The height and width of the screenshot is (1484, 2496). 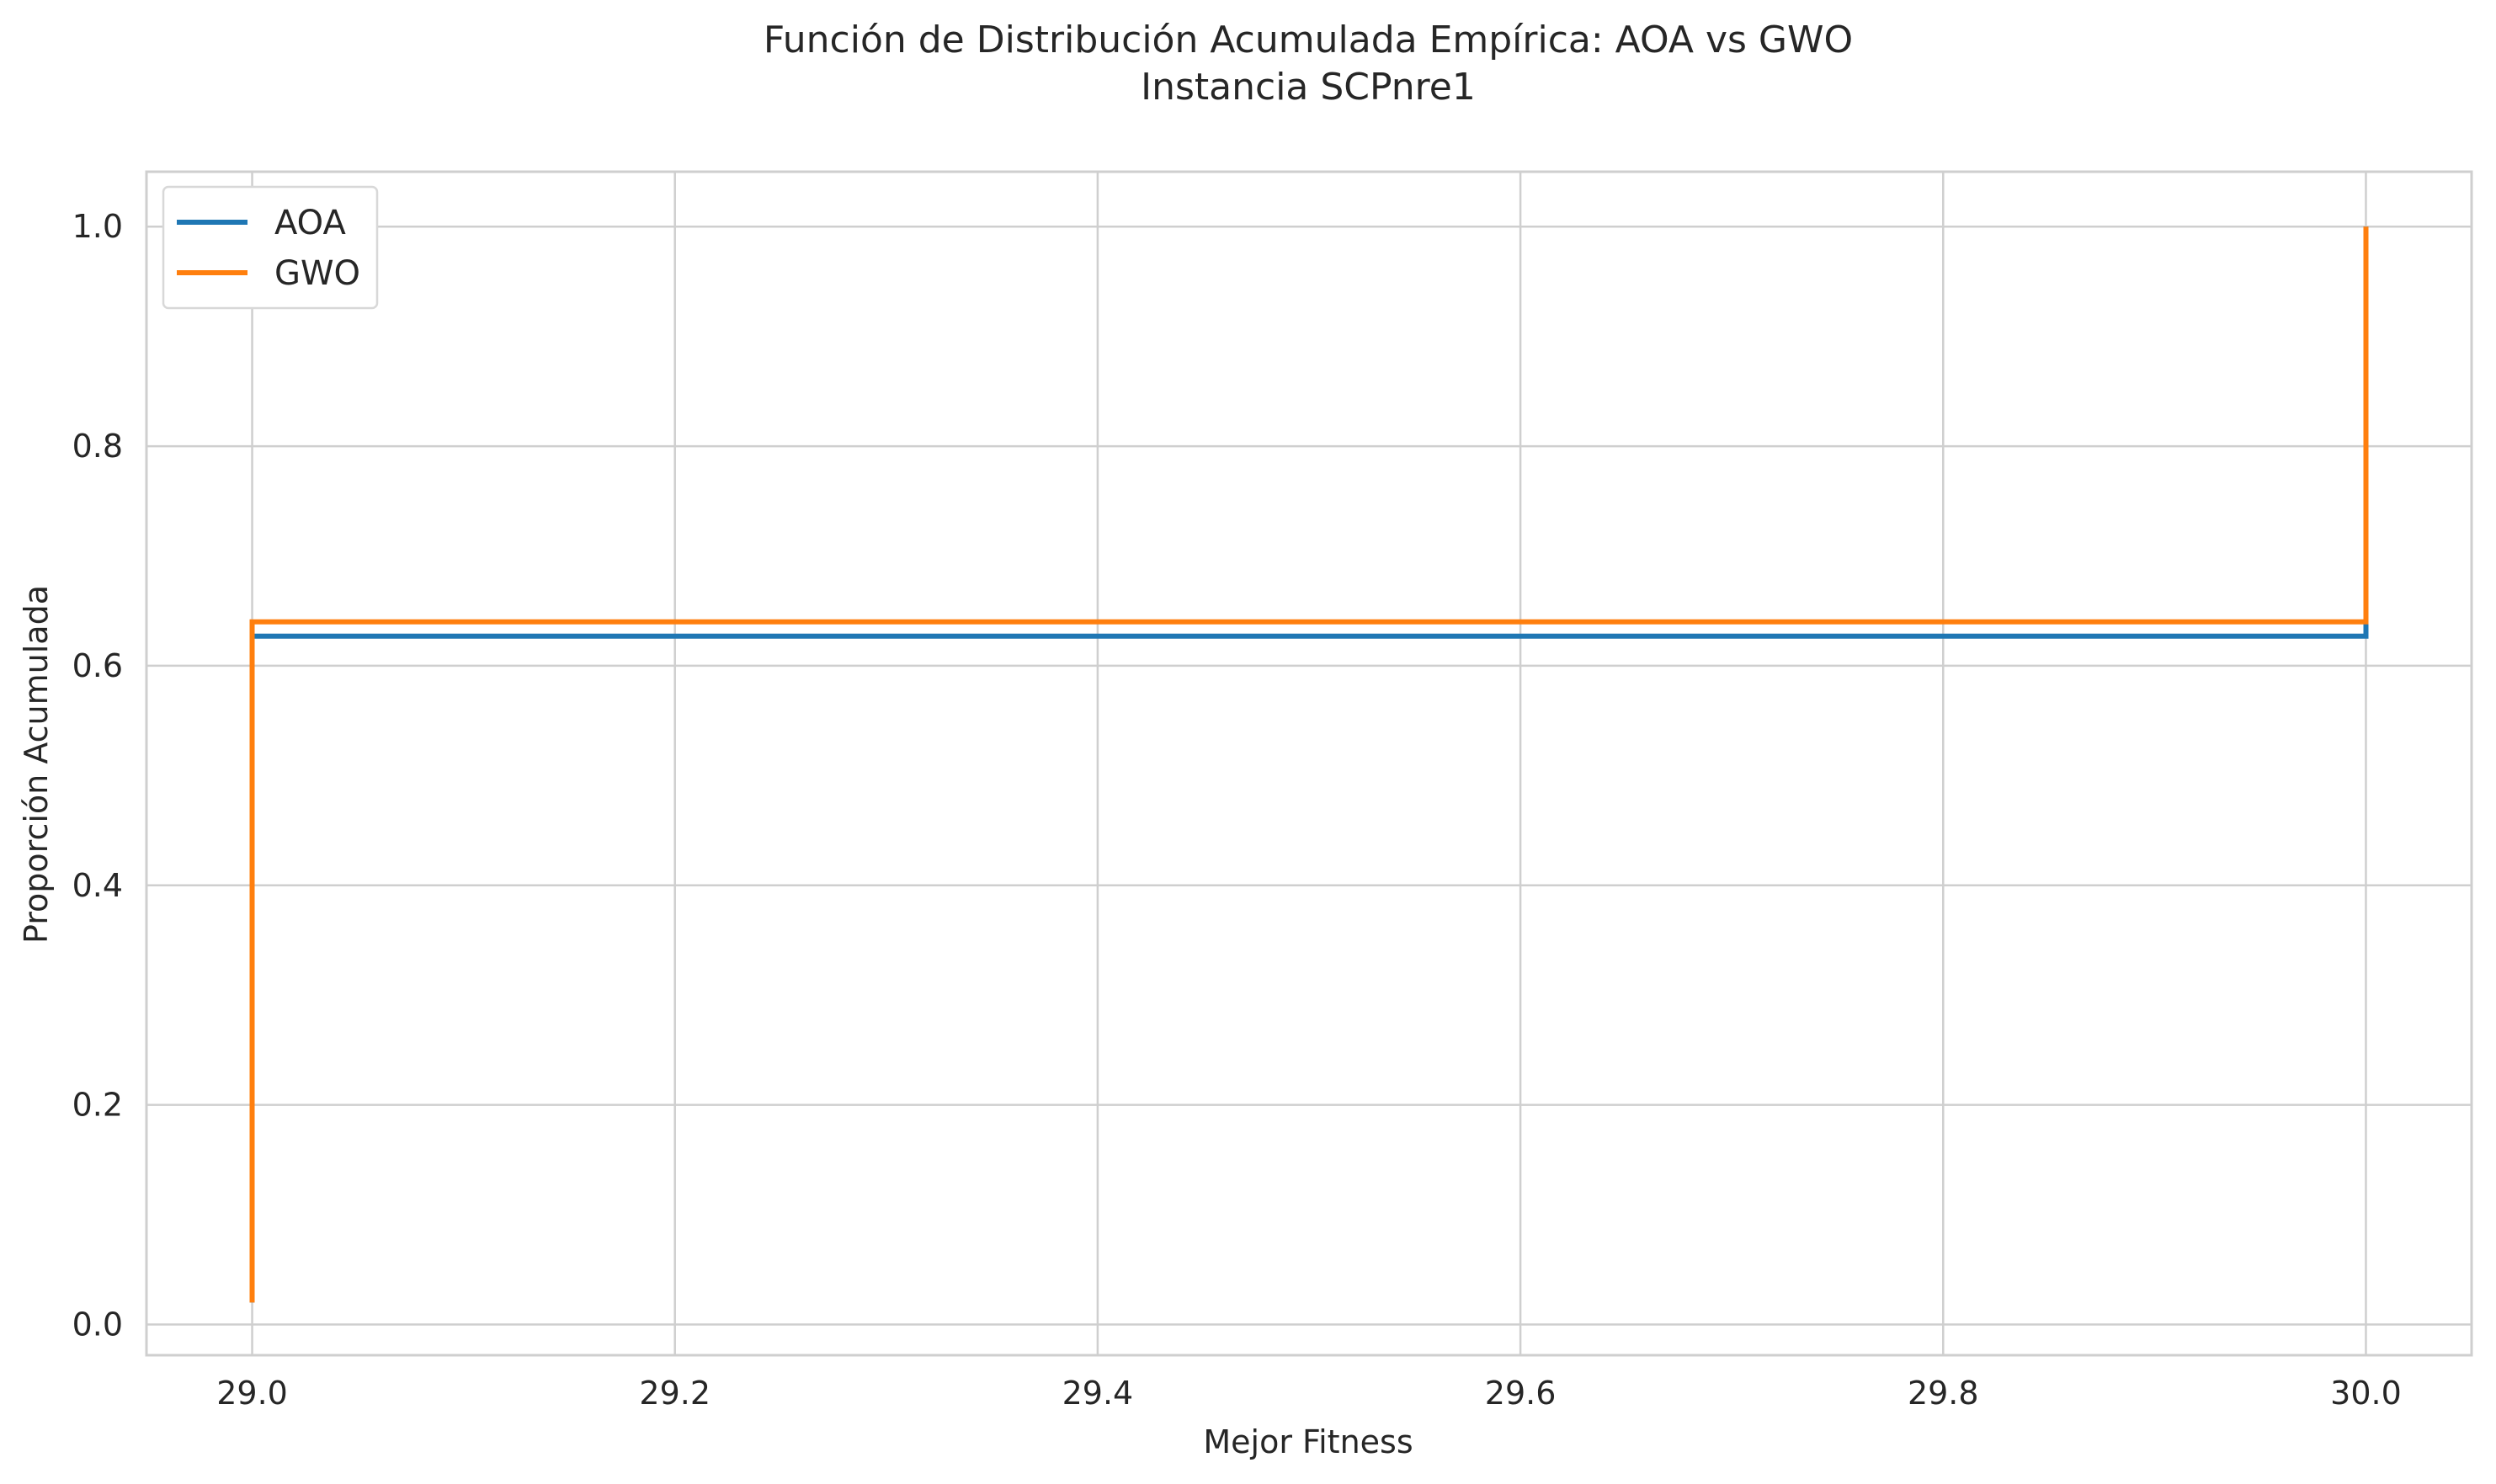 What do you see at coordinates (36, 764) in the screenshot?
I see `y-axis-label: Proporción Acumulada` at bounding box center [36, 764].